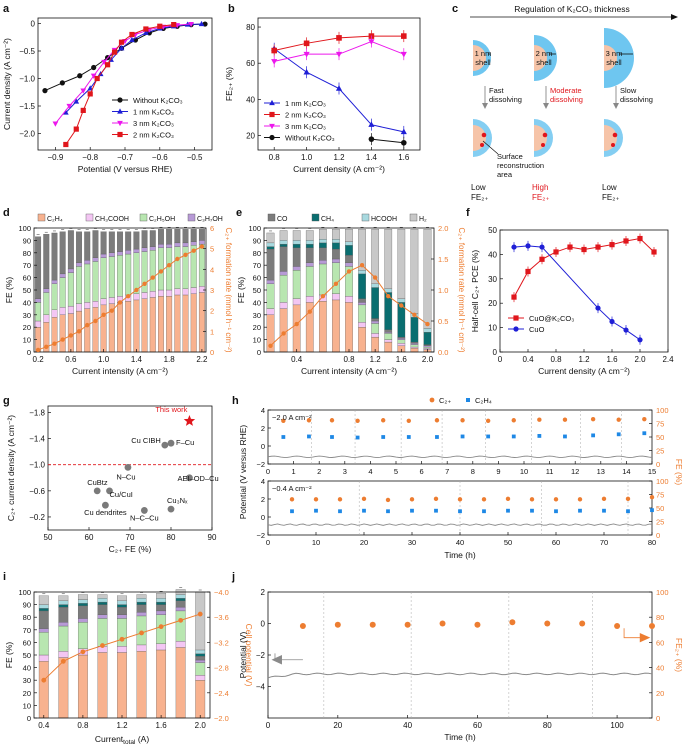 The height and width of the screenshot is (752, 685). Describe the element at coordinates (257, 278) in the screenshot. I see `y-tick-label: 60` at that location.